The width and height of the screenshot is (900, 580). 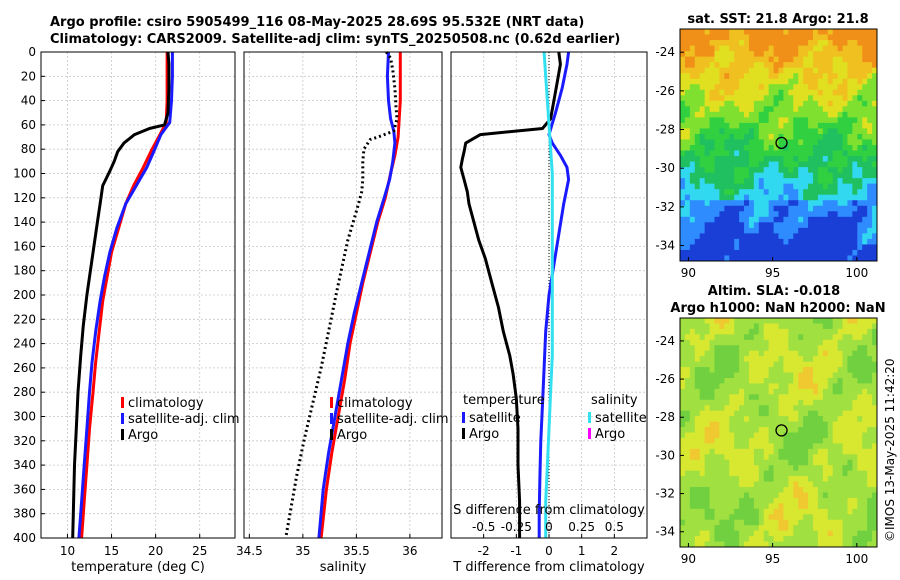 What do you see at coordinates (665, 52) in the screenshot?
I see `y-tick-label: -24` at bounding box center [665, 52].